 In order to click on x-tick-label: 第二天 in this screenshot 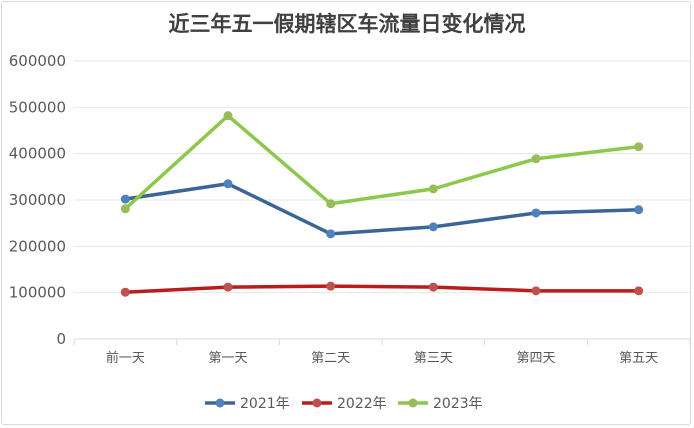, I will do `click(330, 358)`.